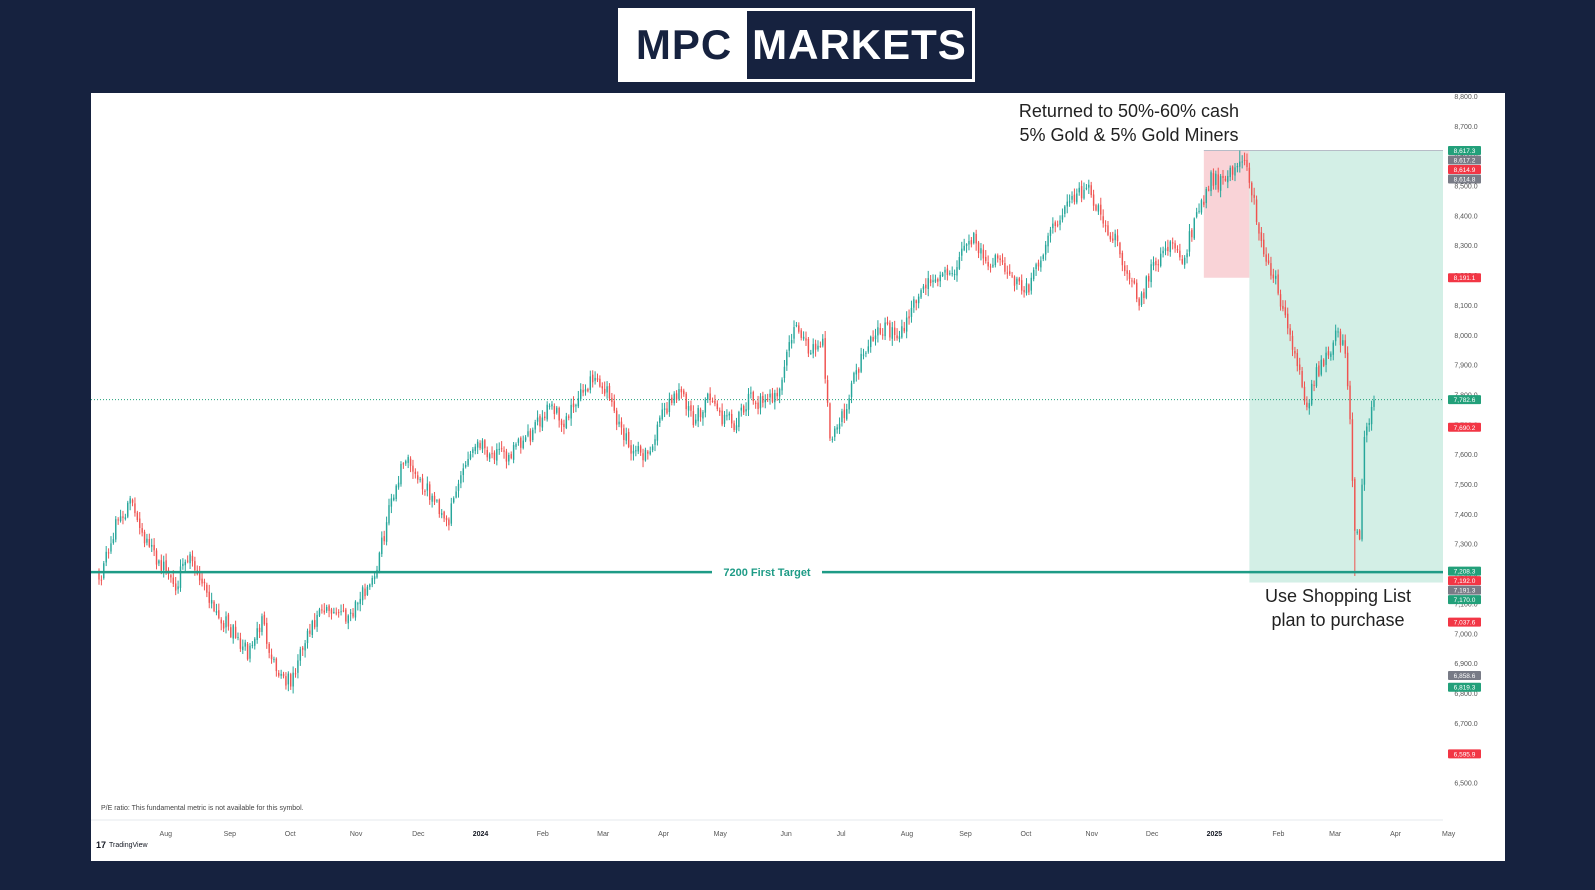 The height and width of the screenshot is (890, 1595). I want to click on y-tick-label: 6,800.0, so click(1465, 694).